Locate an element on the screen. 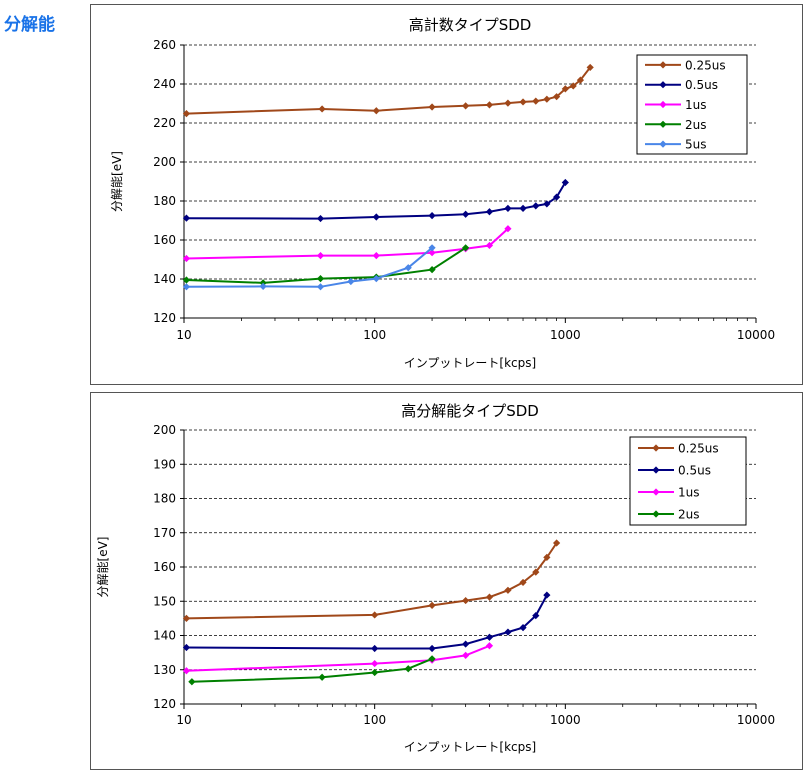  legend-box is located at coordinates (688, 481).